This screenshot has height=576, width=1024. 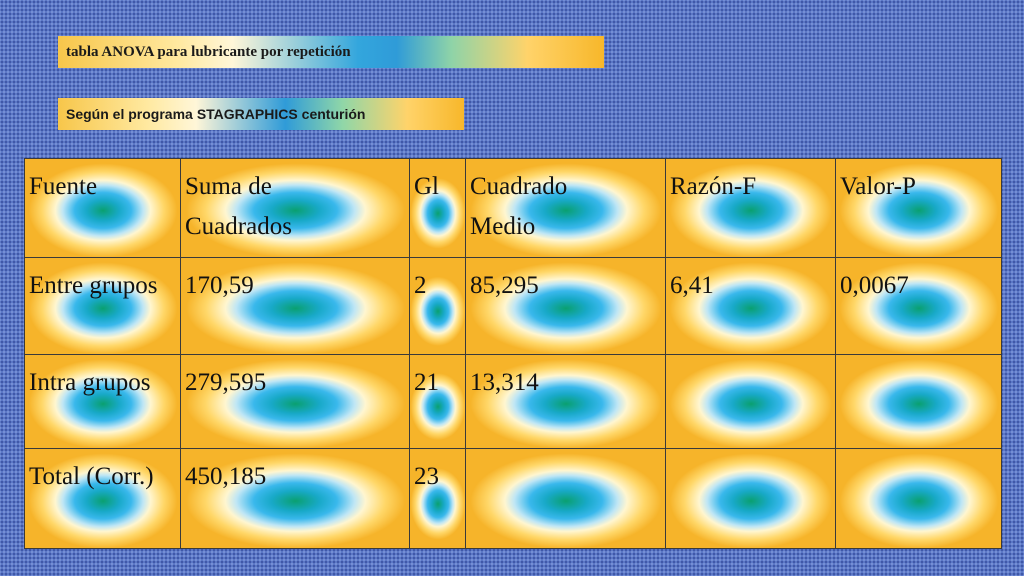 I want to click on header-fuente: Fuente, so click(x=102, y=208).